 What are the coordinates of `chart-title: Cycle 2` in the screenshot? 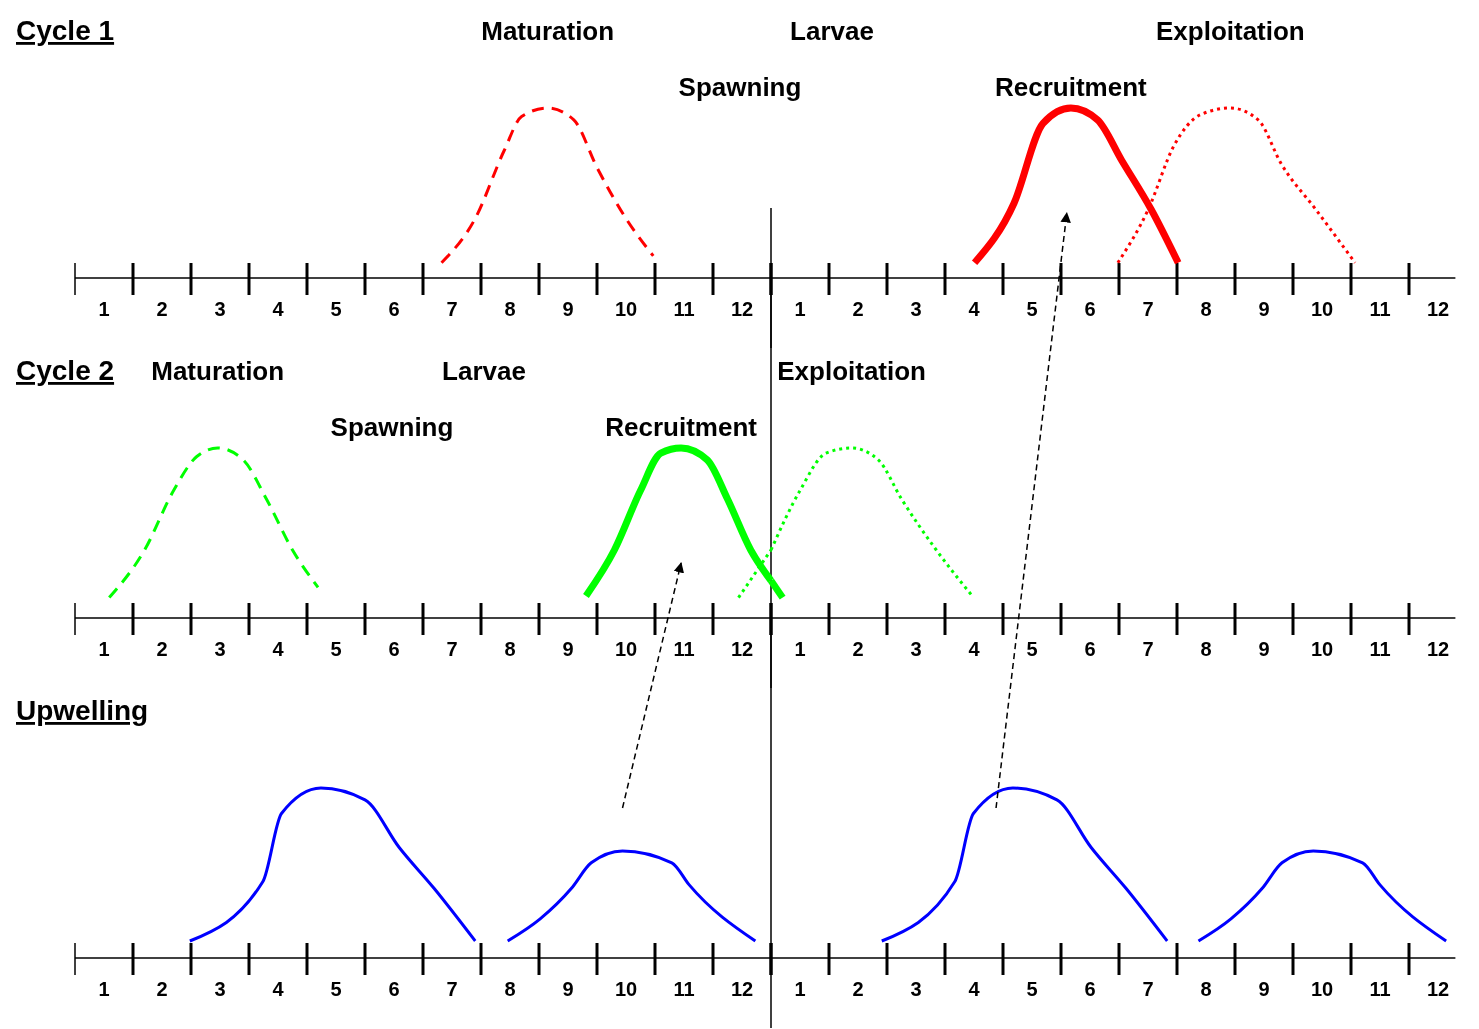 It's located at (65, 370).